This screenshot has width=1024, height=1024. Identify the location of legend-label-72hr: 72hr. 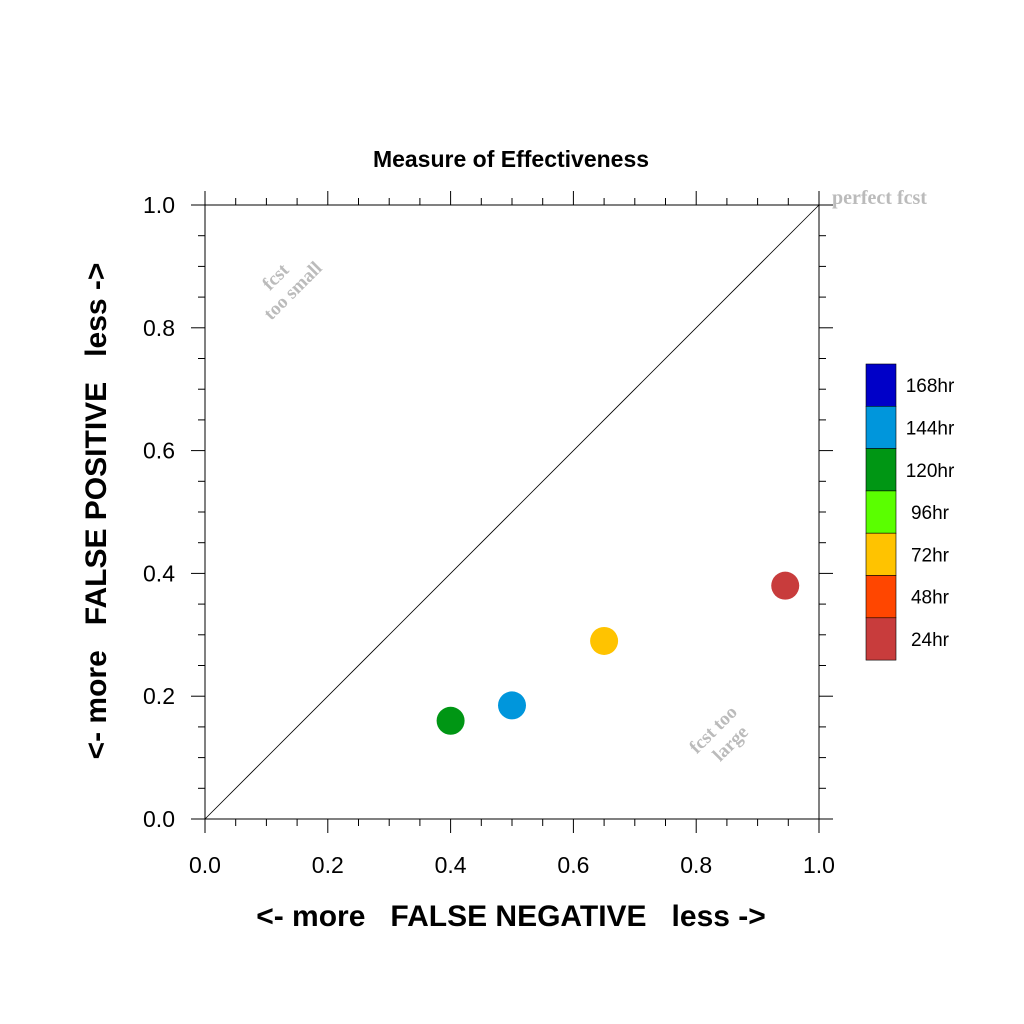
(930, 555).